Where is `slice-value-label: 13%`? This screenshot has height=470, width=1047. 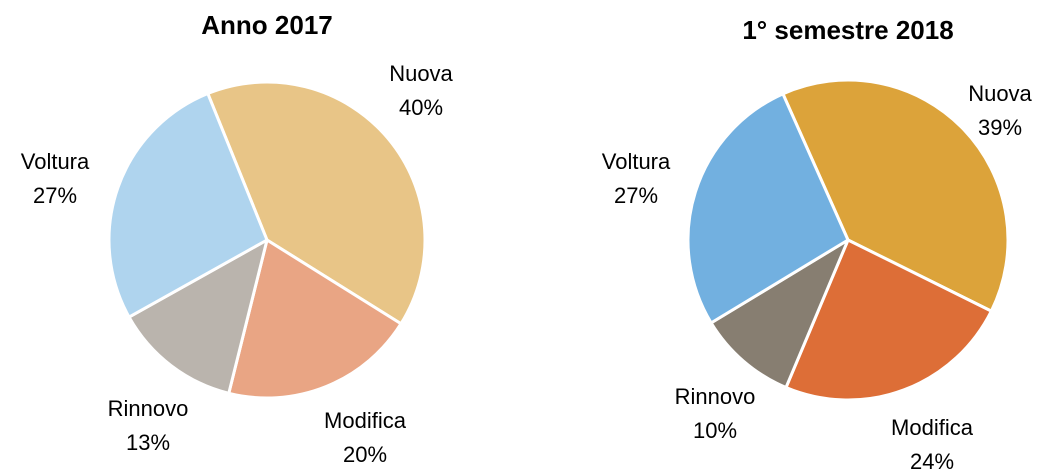
slice-value-label: 13% is located at coordinates (148, 442).